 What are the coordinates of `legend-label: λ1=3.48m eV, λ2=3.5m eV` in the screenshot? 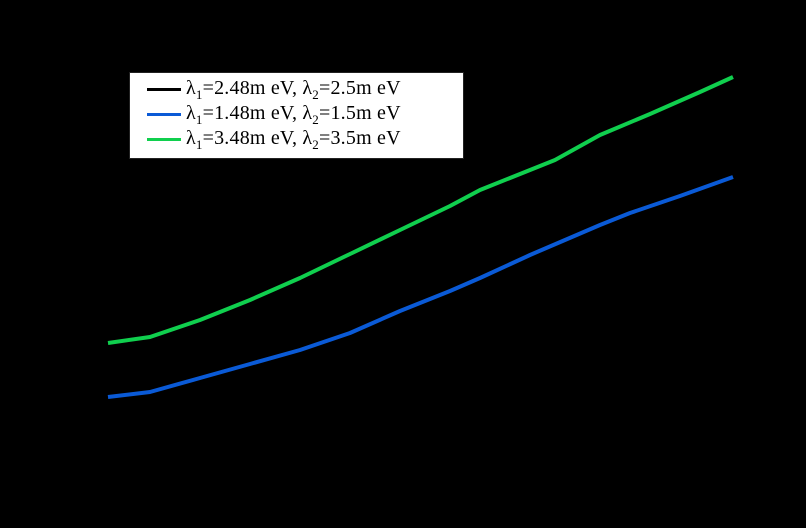 It's located at (293, 139).